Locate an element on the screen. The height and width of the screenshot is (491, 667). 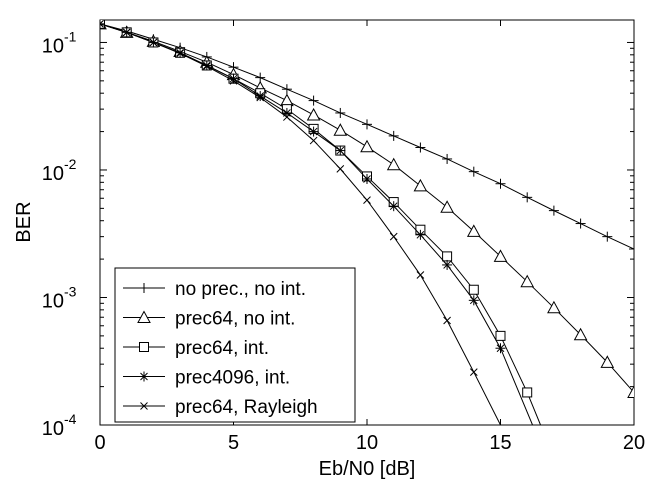
legend-entry: no prec., no int. is located at coordinates (214, 289).